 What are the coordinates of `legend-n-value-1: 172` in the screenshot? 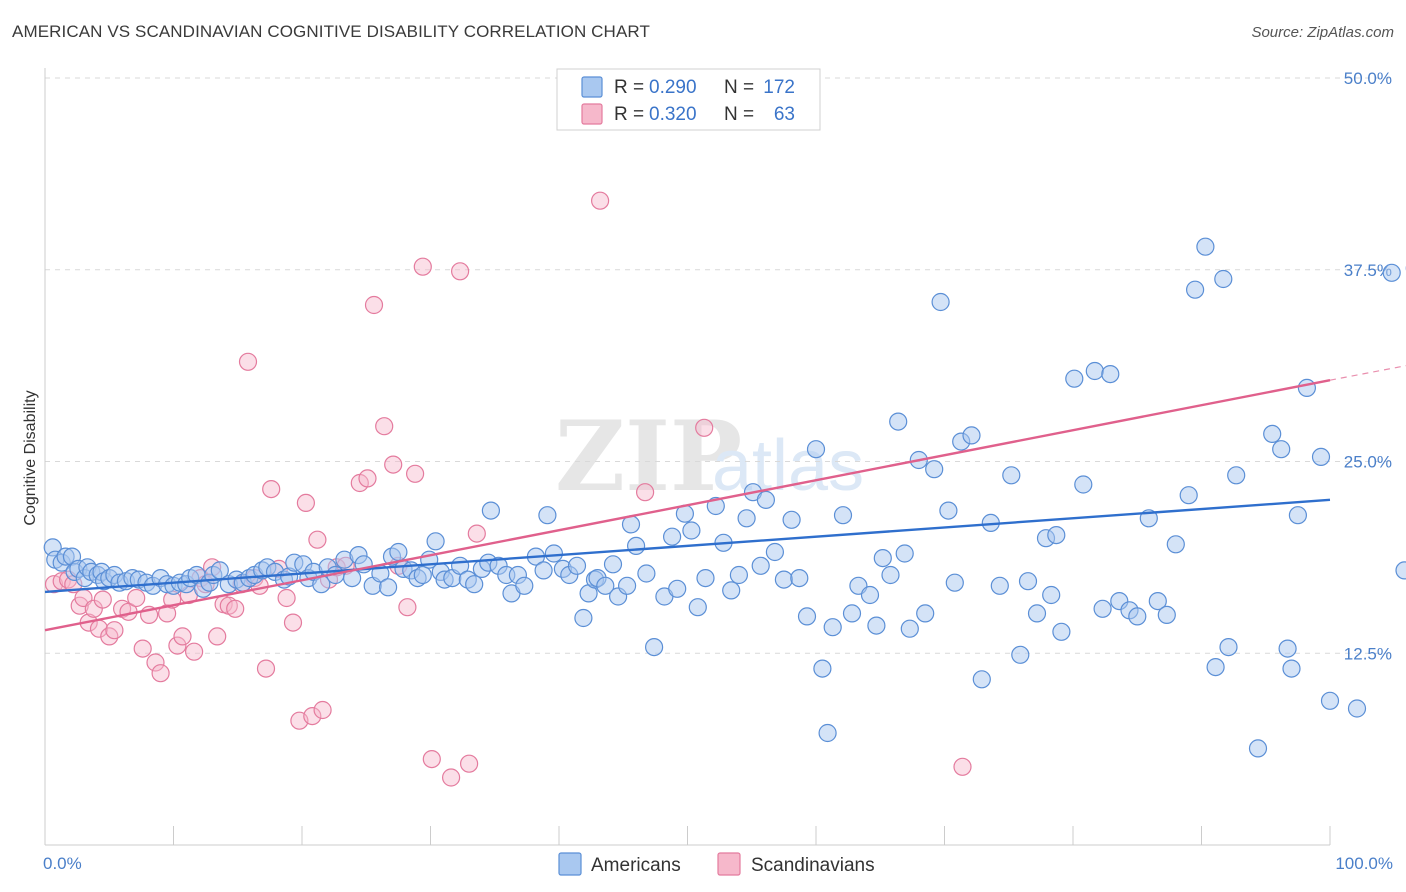 It's located at (779, 87).